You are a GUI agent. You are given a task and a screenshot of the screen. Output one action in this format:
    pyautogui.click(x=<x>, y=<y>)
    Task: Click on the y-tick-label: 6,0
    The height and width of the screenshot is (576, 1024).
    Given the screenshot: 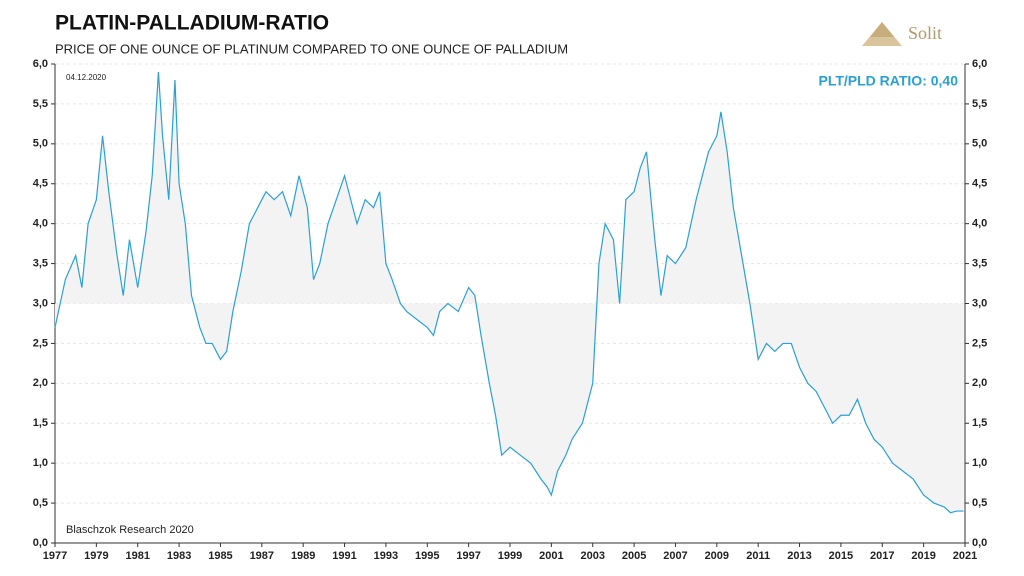 What is the action you would take?
    pyautogui.click(x=40, y=64)
    